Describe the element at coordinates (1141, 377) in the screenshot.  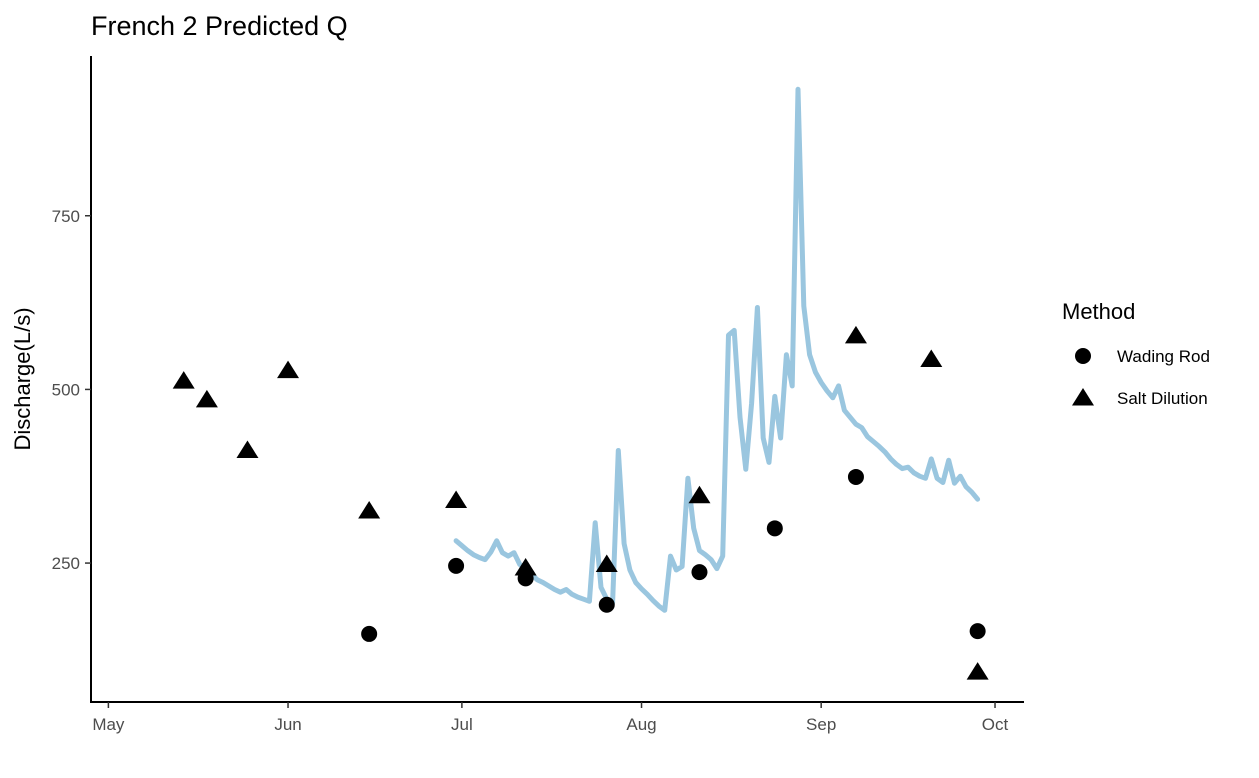
I see `legend-items: Wading Rod Salt Dilution` at that location.